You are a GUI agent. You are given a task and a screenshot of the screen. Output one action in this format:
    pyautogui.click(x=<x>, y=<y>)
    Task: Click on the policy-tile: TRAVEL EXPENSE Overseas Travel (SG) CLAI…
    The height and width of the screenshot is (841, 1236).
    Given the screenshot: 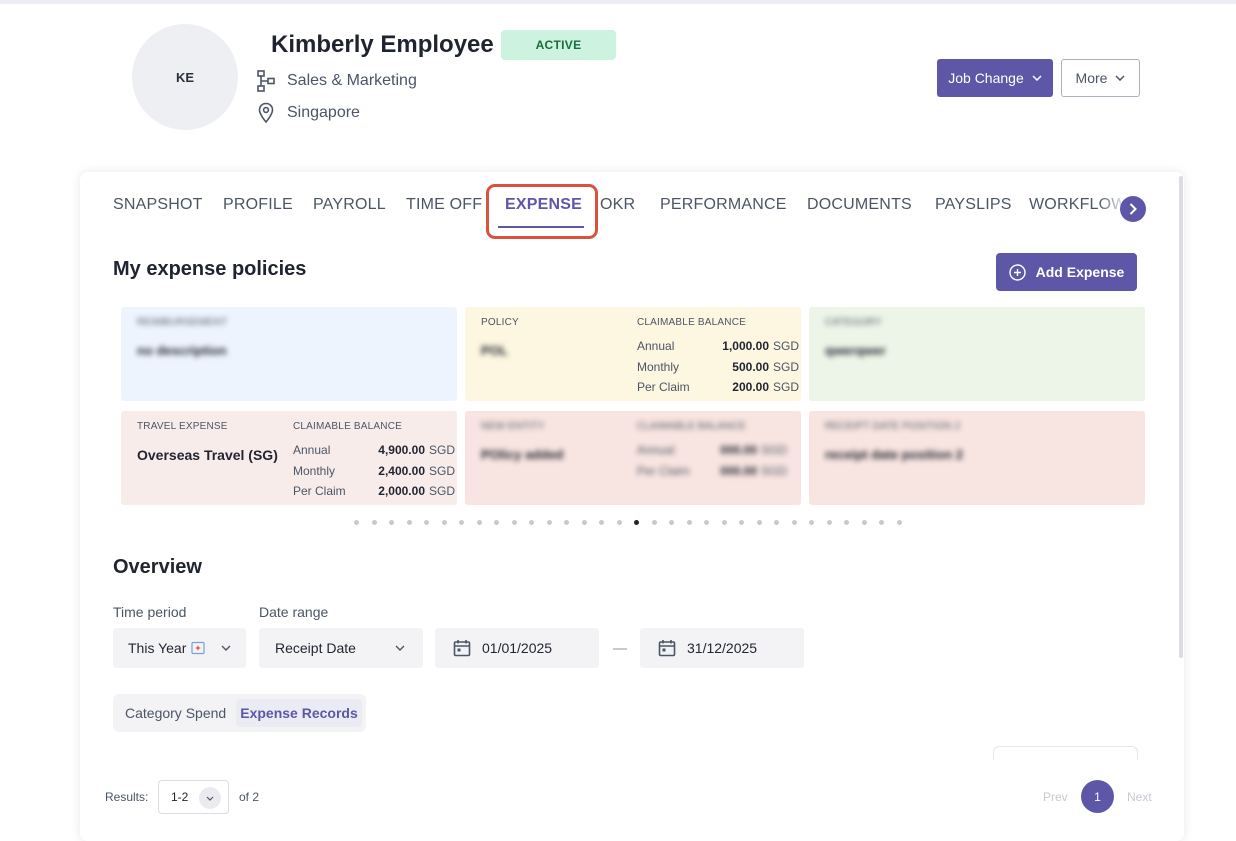 What is the action you would take?
    pyautogui.click(x=289, y=458)
    